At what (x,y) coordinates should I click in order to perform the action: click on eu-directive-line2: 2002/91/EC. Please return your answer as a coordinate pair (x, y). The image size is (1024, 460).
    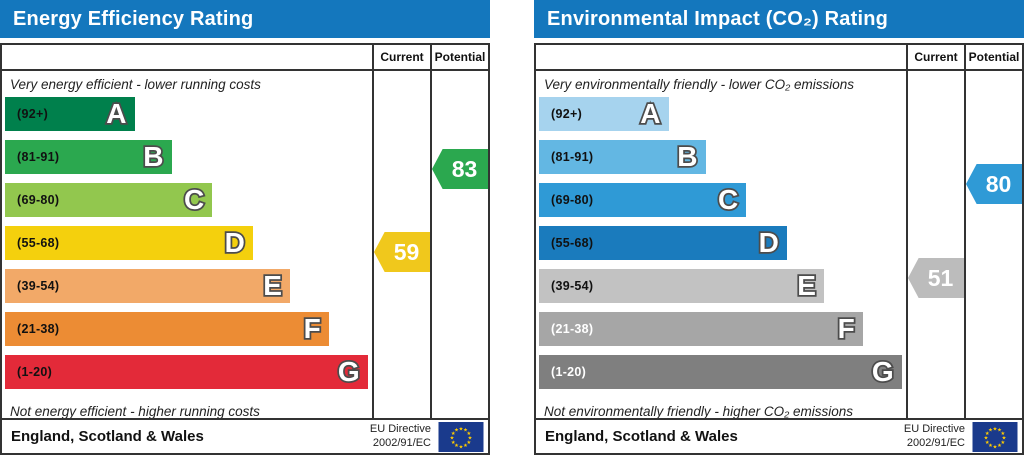
    Looking at the image, I should click on (401, 442).